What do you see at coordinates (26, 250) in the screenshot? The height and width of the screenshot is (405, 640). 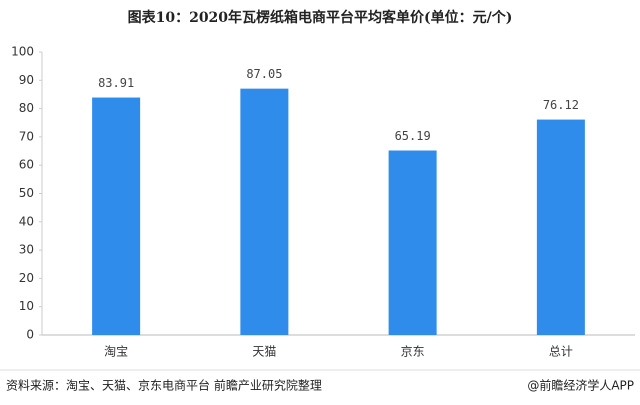 I see `y-tick-label: 30` at bounding box center [26, 250].